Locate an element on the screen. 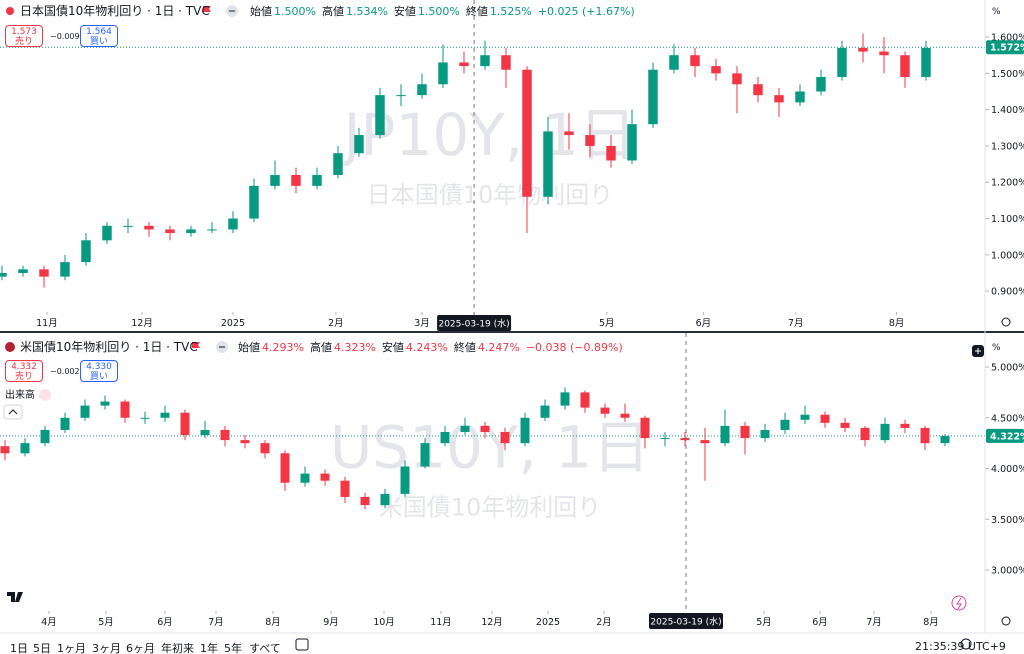 The image size is (1024, 654). symbol-title: 米国債10年物利回り · 1日 · TVC is located at coordinates (109, 347).